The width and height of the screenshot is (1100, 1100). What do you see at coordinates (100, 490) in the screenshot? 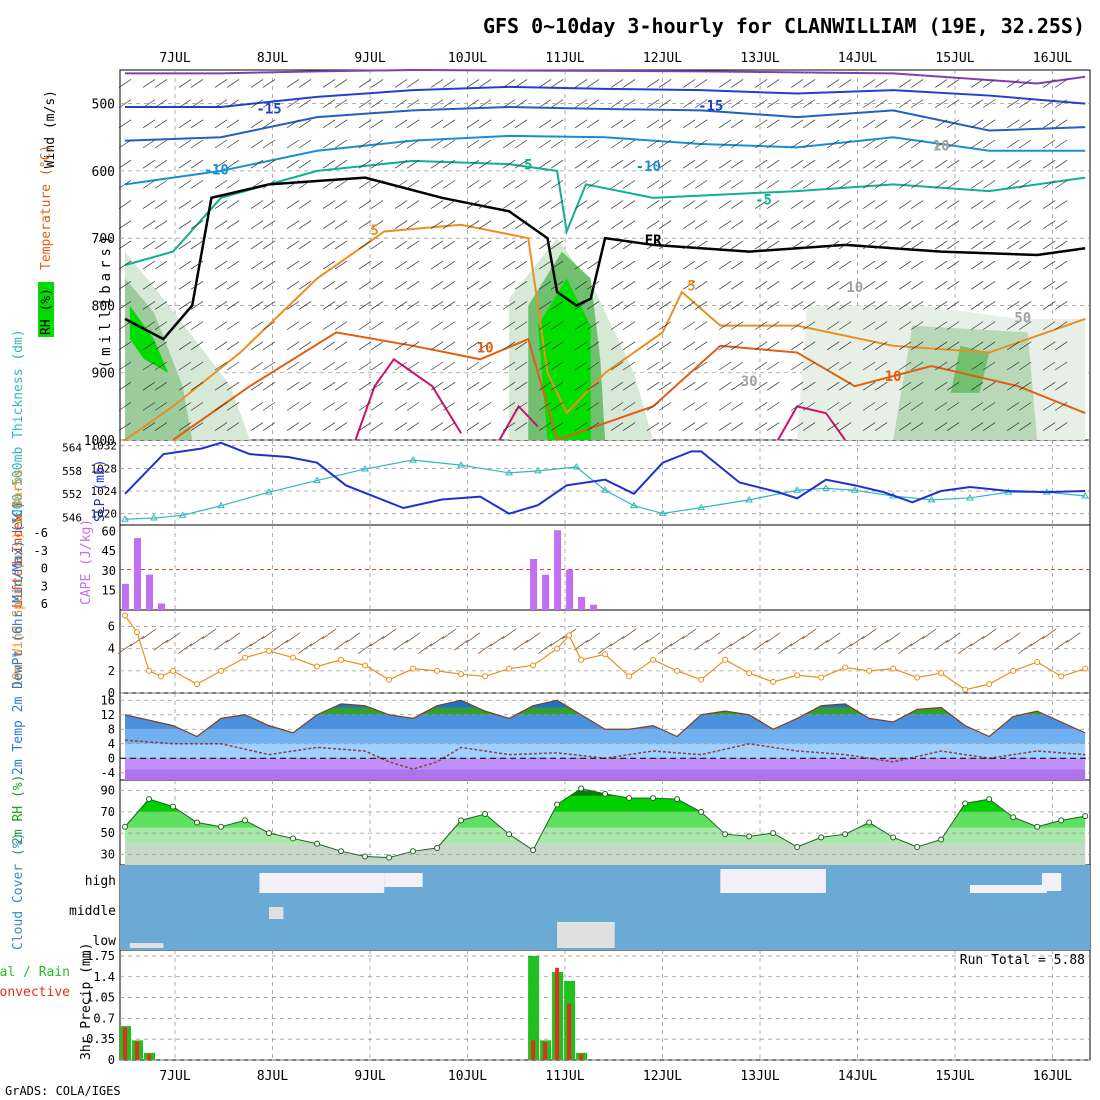
I see `y-label-slp: SLP (mb)` at bounding box center [100, 490].